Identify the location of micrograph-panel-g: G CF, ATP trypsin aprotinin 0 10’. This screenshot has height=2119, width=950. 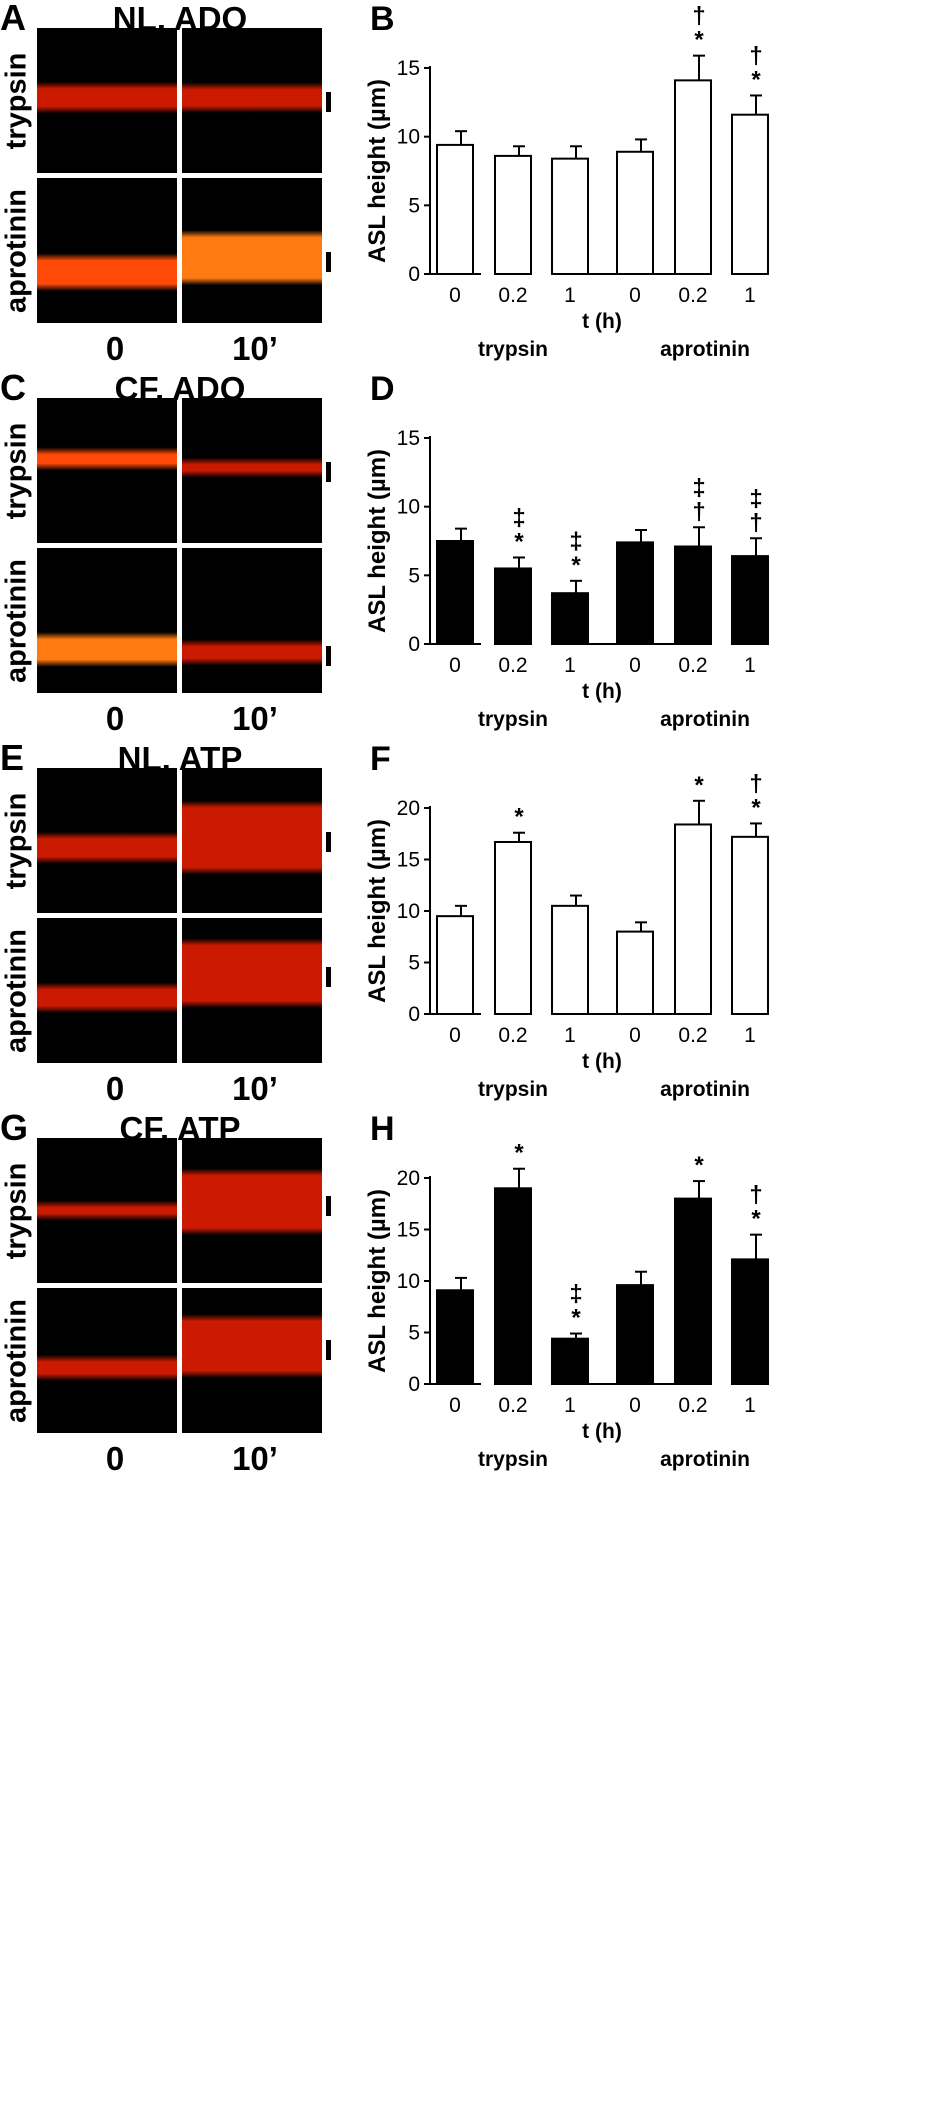
(170, 1293).